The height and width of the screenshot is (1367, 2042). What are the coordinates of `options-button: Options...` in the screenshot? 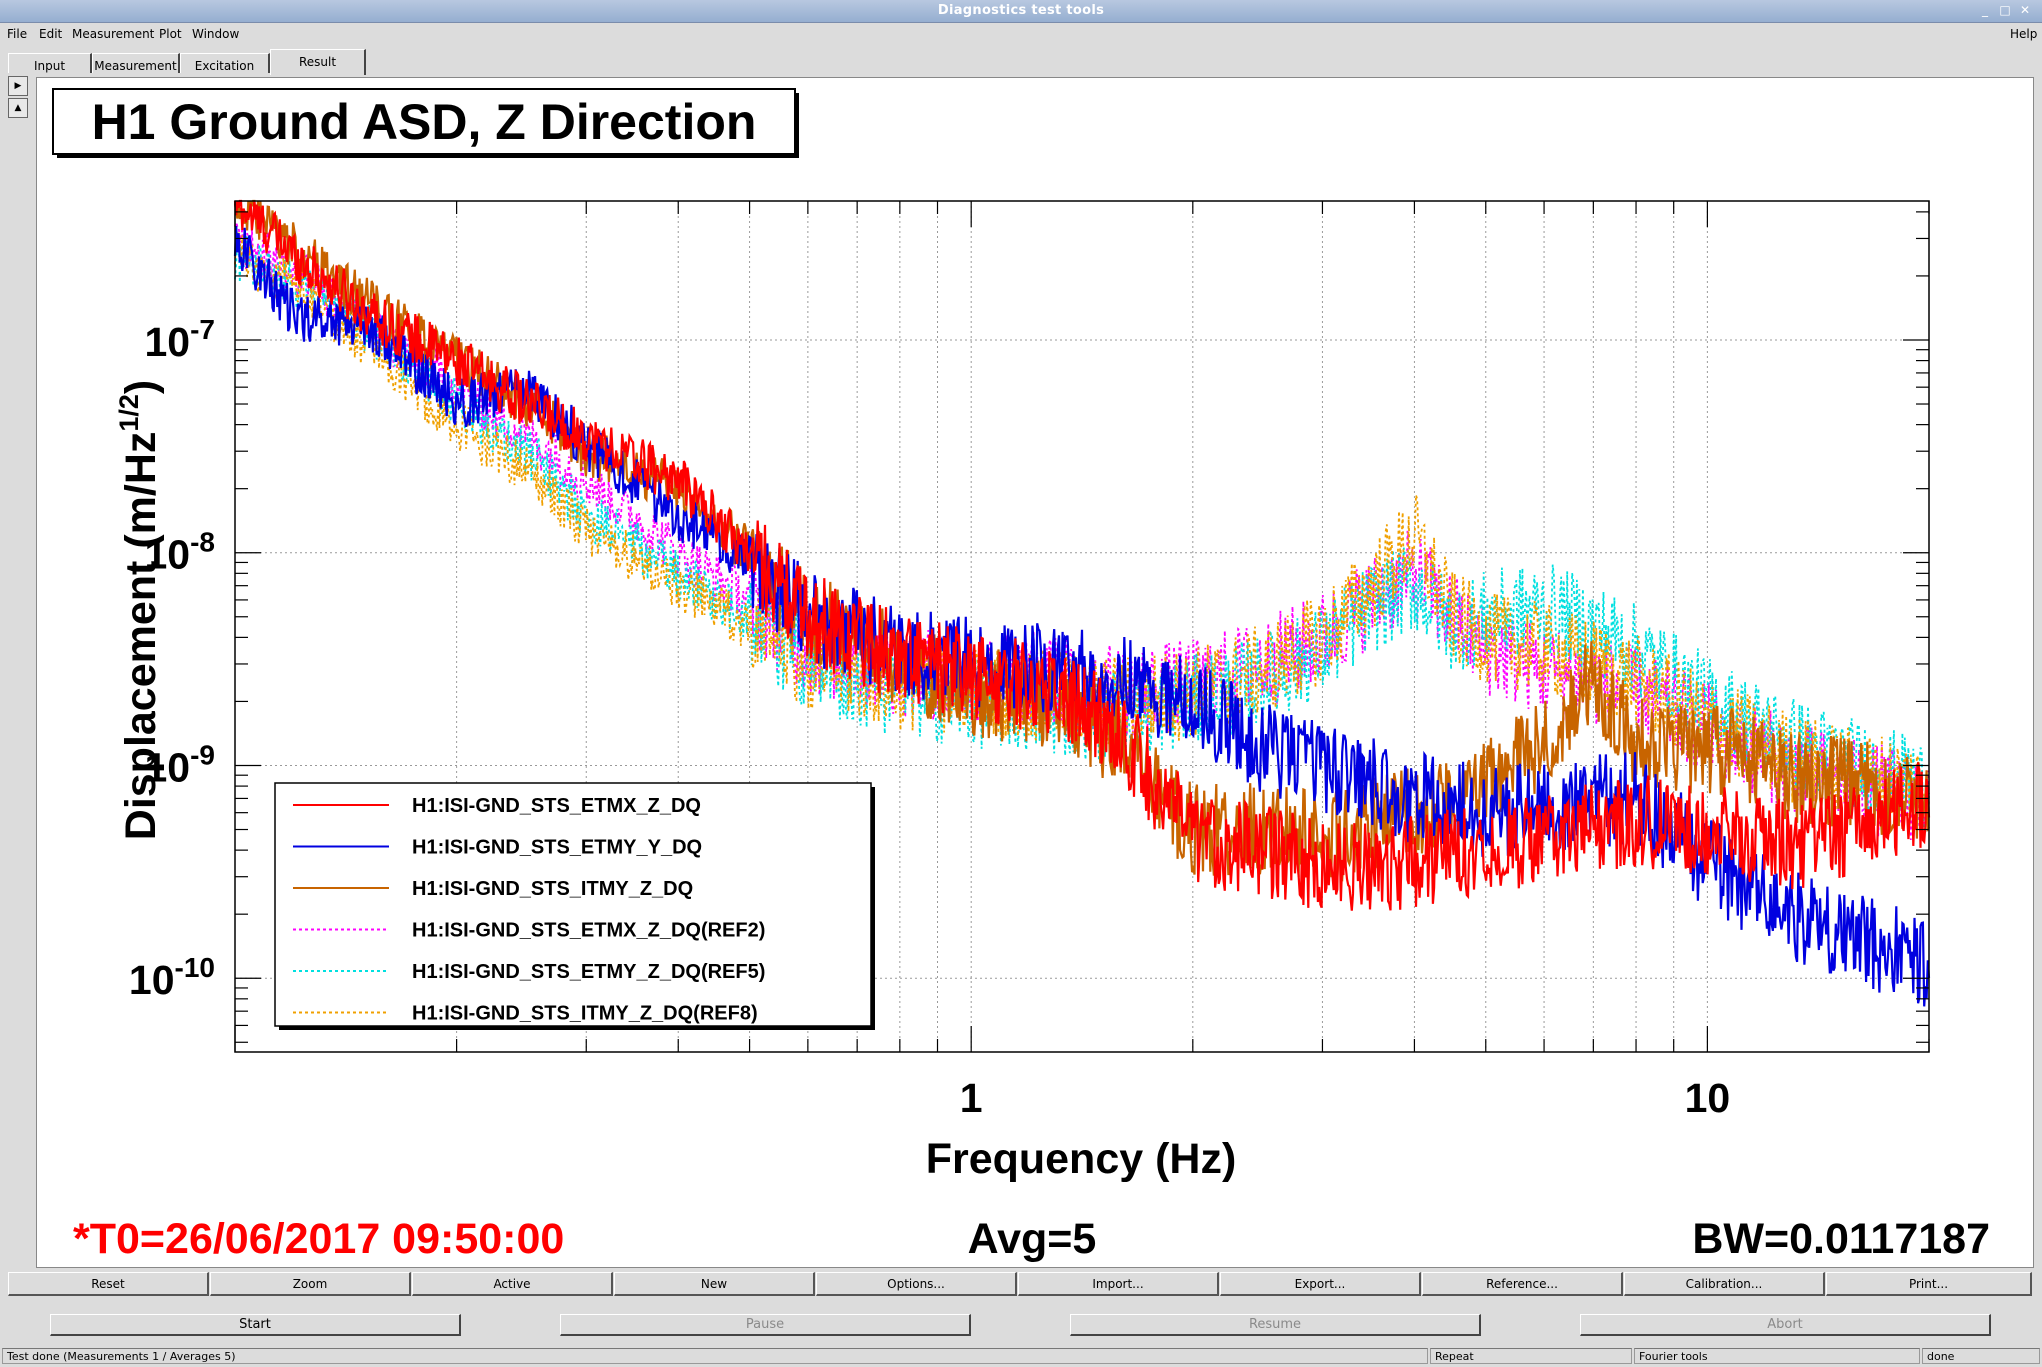 It's located at (916, 1284).